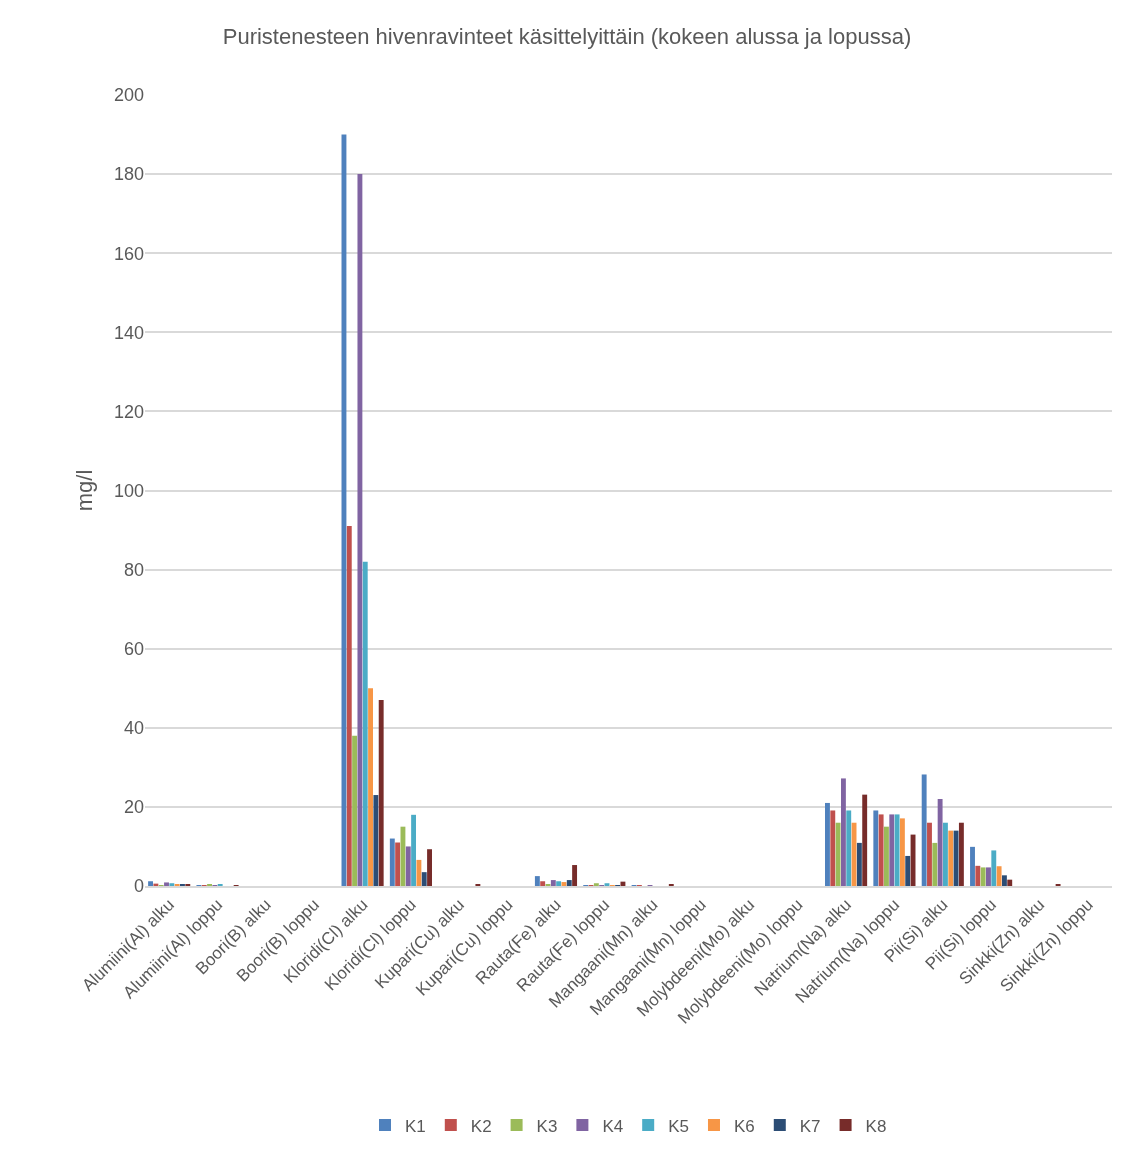  What do you see at coordinates (84, 490) in the screenshot?
I see `y-axis-title: mg/l` at bounding box center [84, 490].